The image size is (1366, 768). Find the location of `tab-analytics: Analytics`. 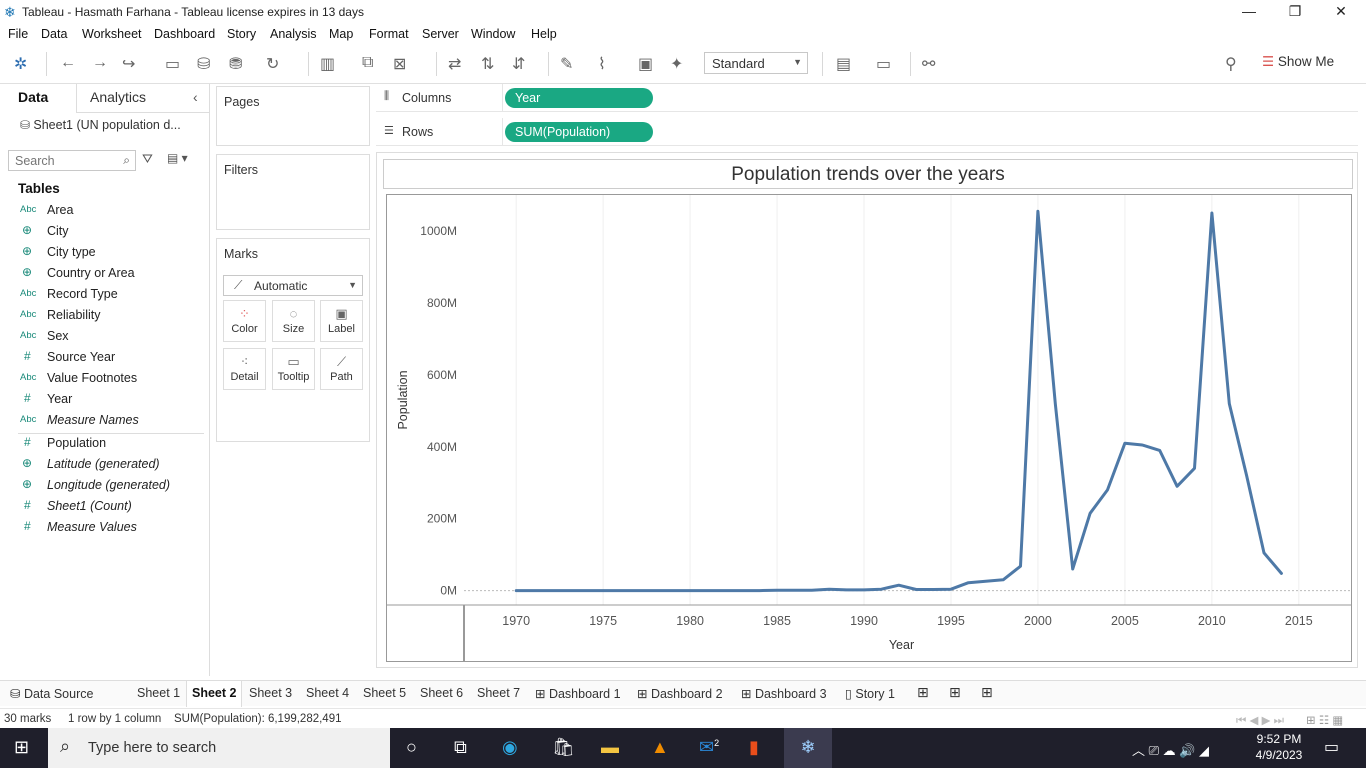

tab-analytics: Analytics is located at coordinates (118, 97).